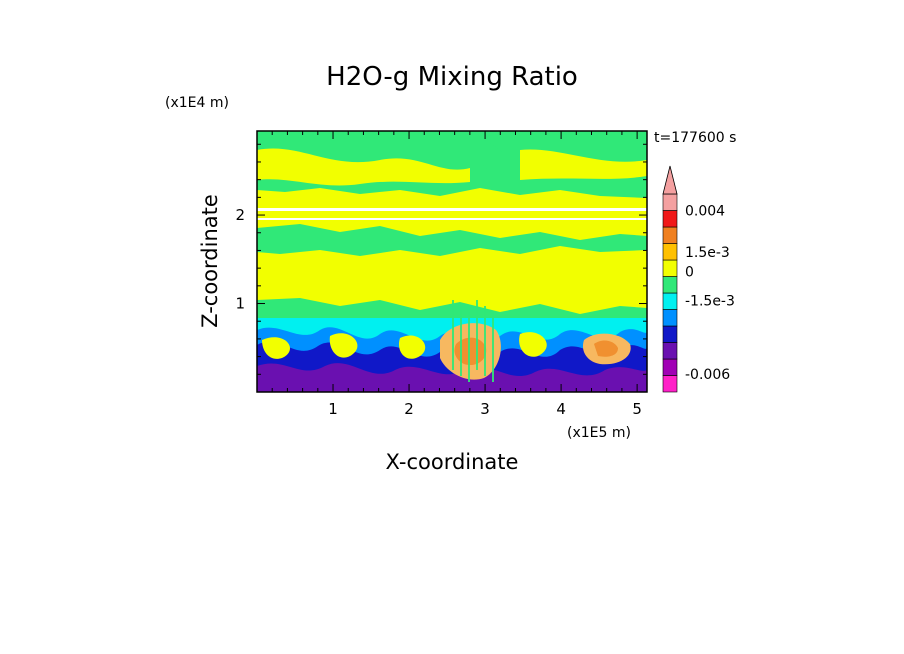 The height and width of the screenshot is (654, 904). Describe the element at coordinates (485, 409) in the screenshot. I see `x-tick-label: 3` at that location.